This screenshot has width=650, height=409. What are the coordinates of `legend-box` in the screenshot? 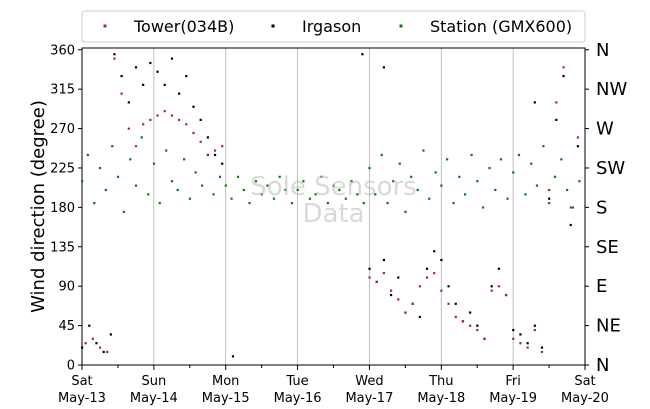 It's located at (333, 26).